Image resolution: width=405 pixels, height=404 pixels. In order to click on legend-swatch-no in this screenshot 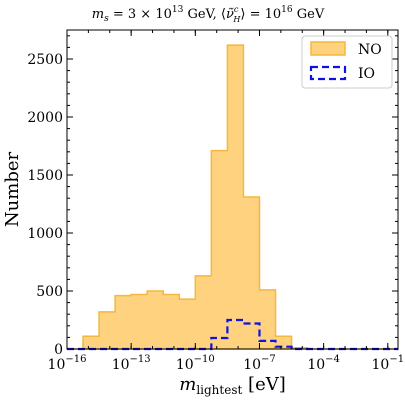, I will do `click(328, 48)`.